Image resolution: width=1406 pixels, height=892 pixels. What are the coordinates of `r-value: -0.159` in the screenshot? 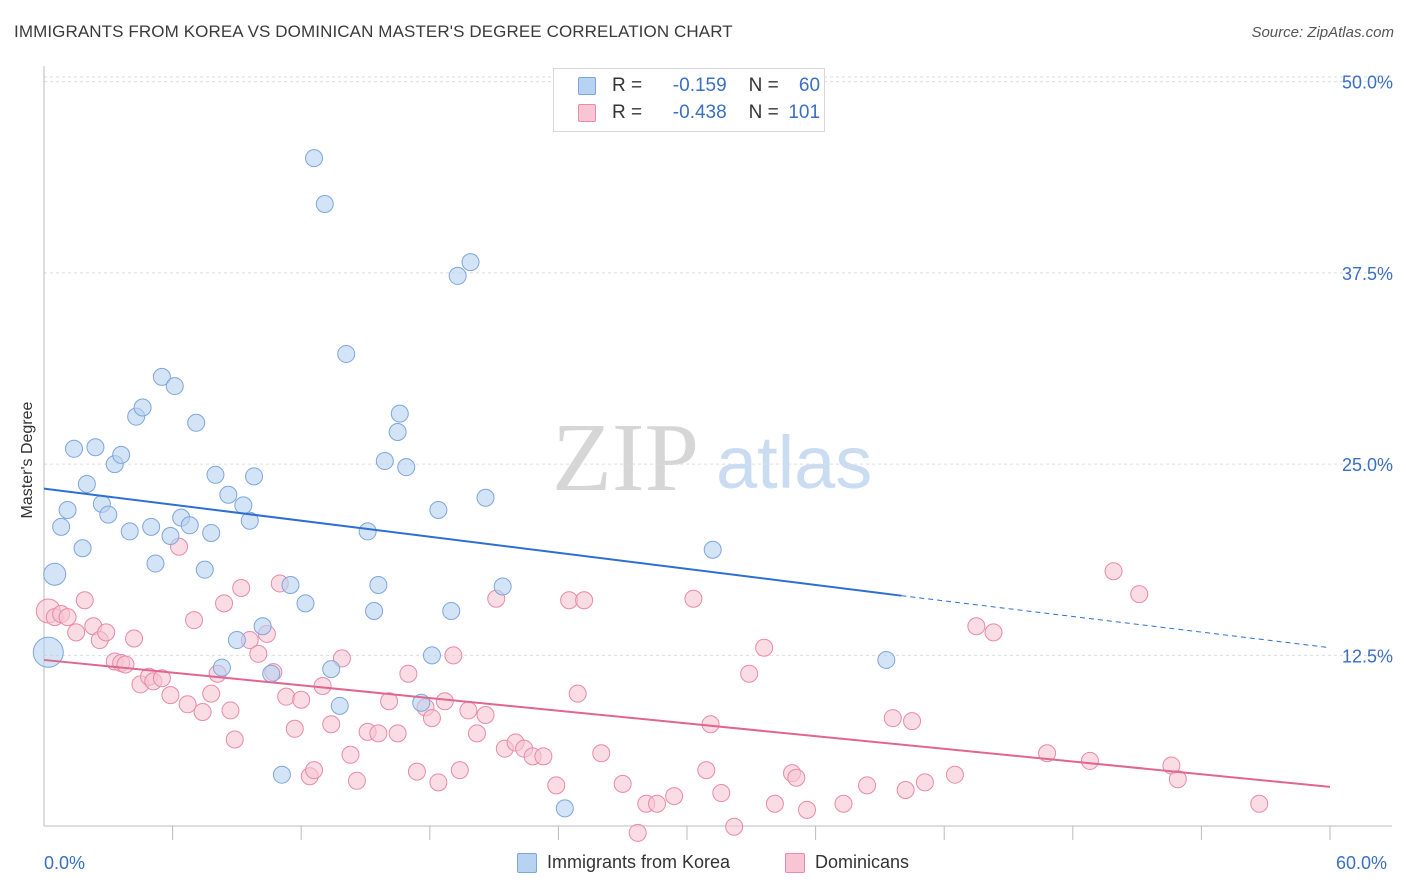 It's located at (699, 85).